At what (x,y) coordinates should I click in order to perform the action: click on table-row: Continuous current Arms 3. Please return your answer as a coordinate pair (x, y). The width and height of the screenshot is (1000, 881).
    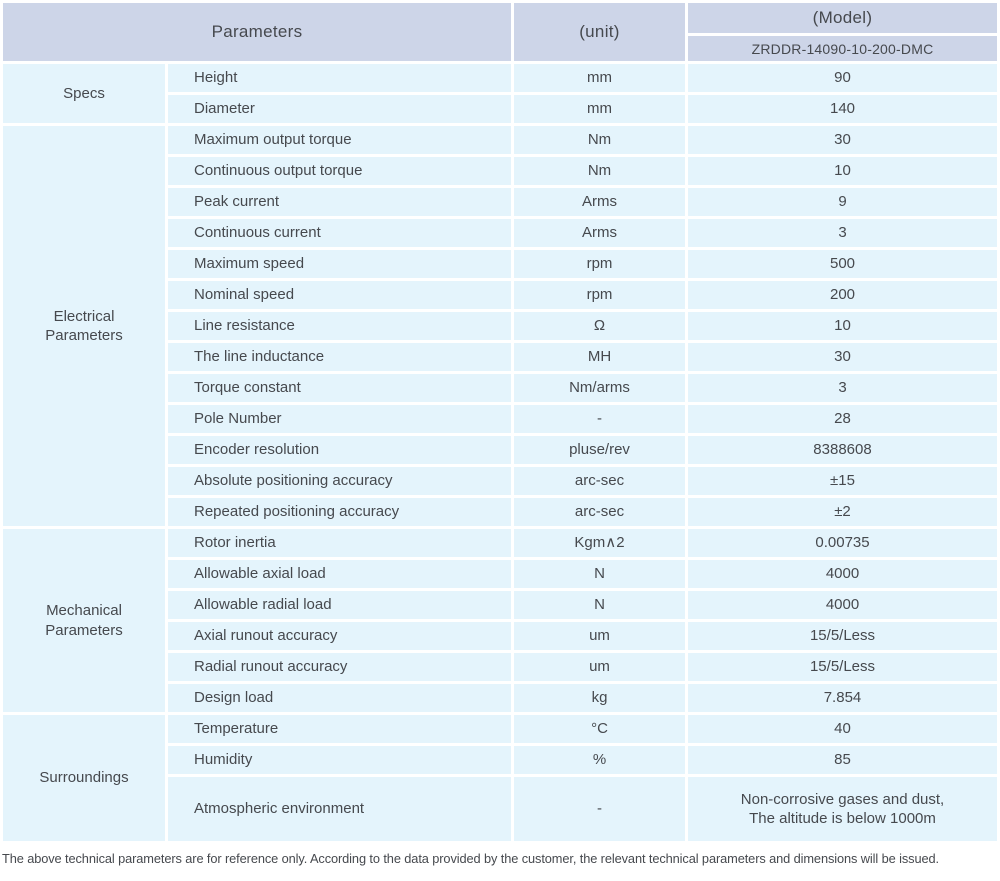
    Looking at the image, I should click on (500, 233).